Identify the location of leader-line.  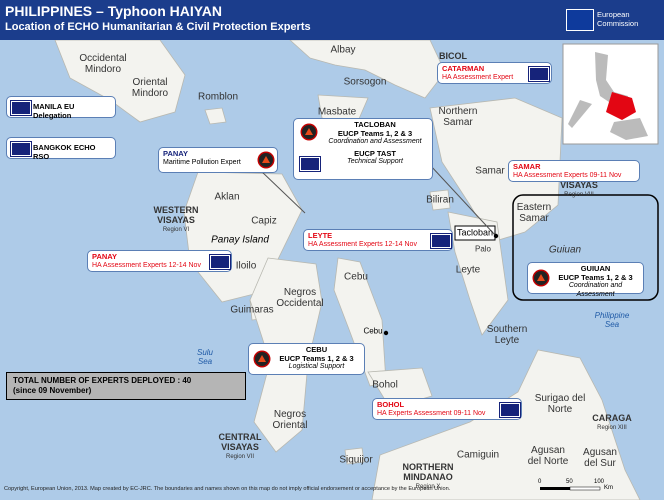
(462, 200).